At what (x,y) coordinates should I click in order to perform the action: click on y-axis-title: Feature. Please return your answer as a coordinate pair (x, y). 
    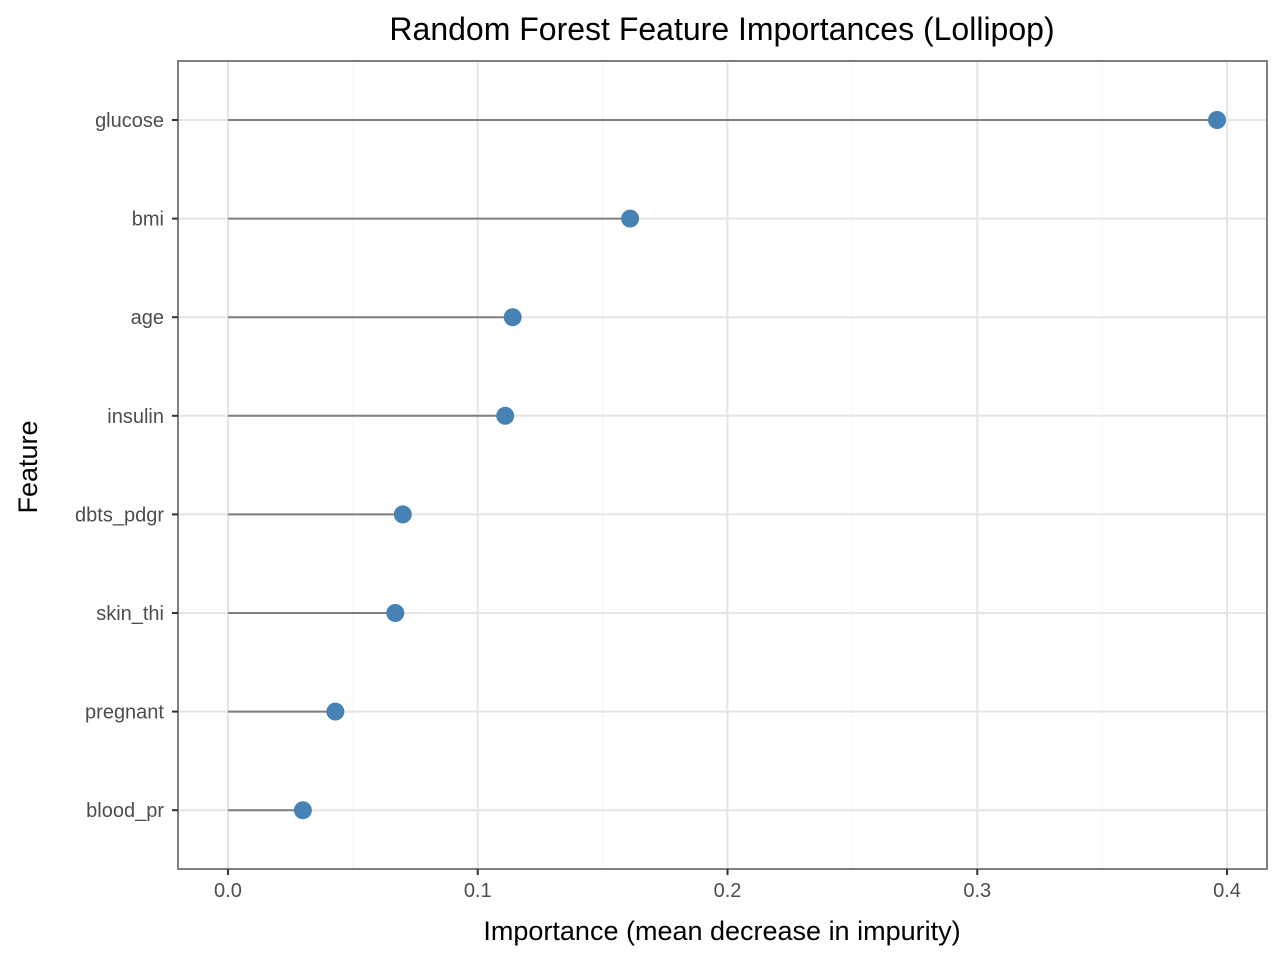
    Looking at the image, I should click on (28, 466).